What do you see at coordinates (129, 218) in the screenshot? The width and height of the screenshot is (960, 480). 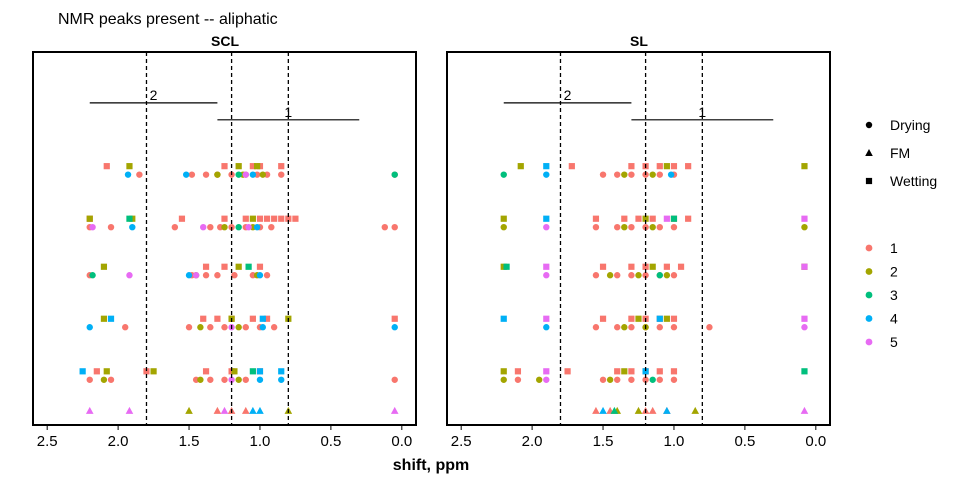 I see `point-scl-group-3-square` at bounding box center [129, 218].